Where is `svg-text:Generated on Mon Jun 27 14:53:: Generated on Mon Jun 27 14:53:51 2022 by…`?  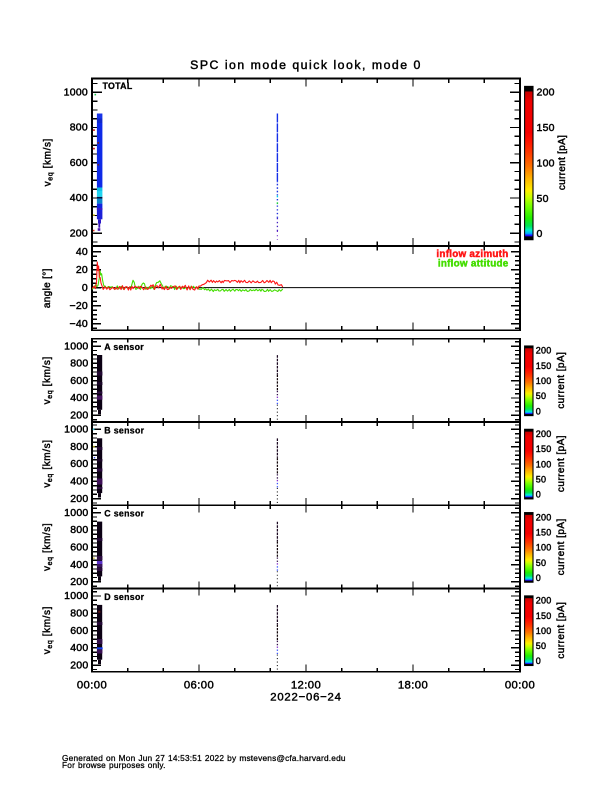 svg-text:Generated on Mon Jun 27 14:53:: Generated on Mon Jun 27 14:53:51 2022 by… is located at coordinates (204, 758).